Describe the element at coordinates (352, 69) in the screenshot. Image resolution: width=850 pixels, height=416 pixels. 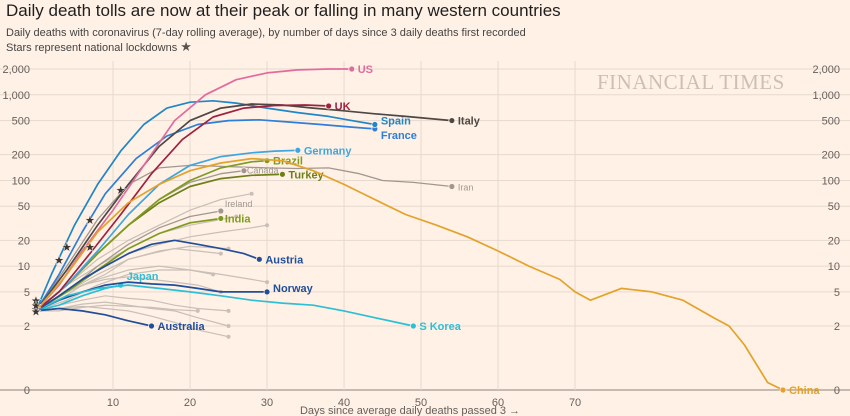
I see `series-end-dot-us` at that location.